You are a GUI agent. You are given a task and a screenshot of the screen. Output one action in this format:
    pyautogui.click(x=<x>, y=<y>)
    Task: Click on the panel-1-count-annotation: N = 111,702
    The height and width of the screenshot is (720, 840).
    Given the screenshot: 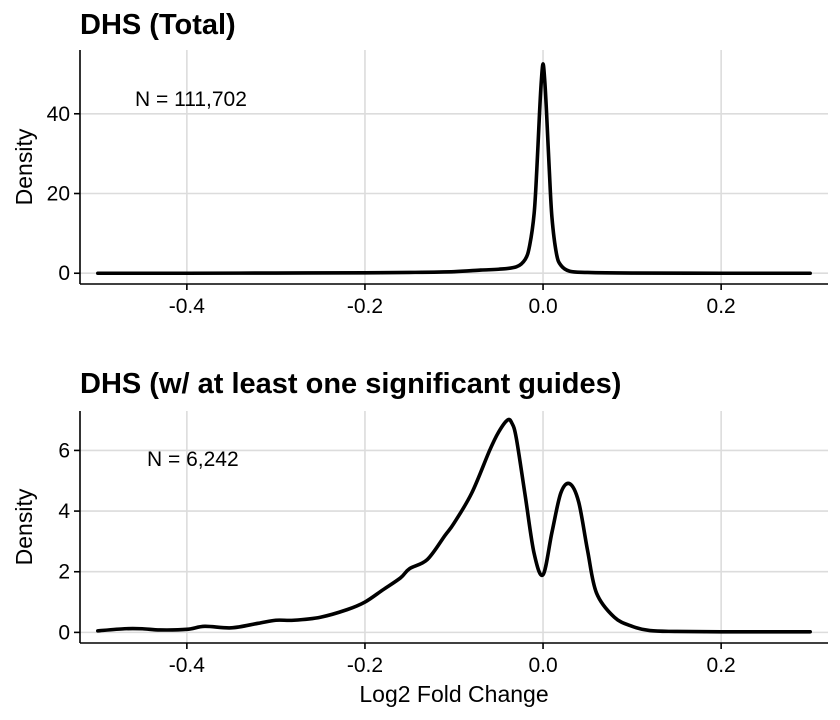 What is the action you would take?
    pyautogui.click(x=191, y=99)
    